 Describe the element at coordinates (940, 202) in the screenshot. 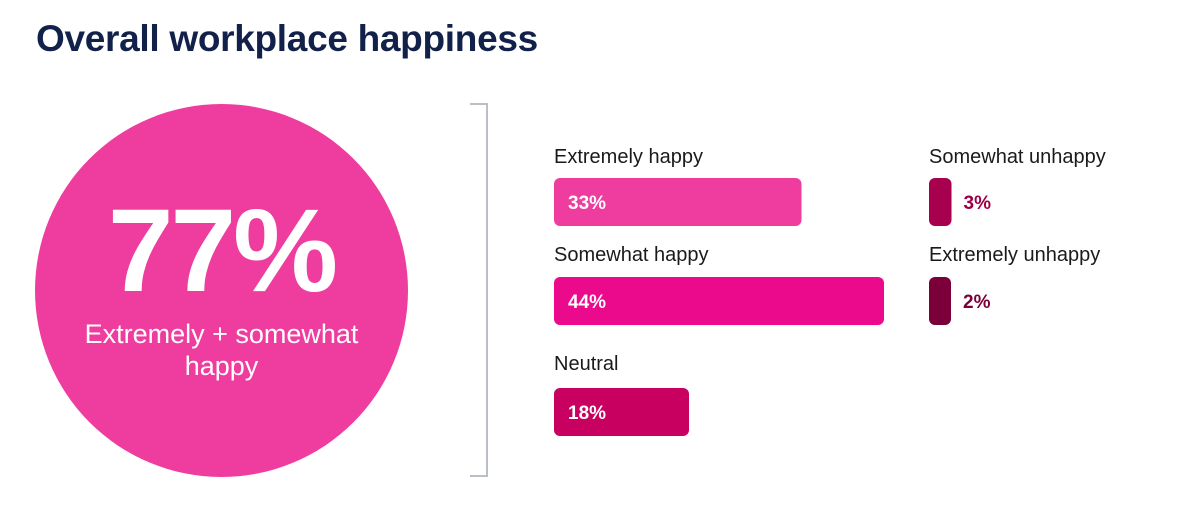

I see `bar-somewhat-unhappy` at that location.